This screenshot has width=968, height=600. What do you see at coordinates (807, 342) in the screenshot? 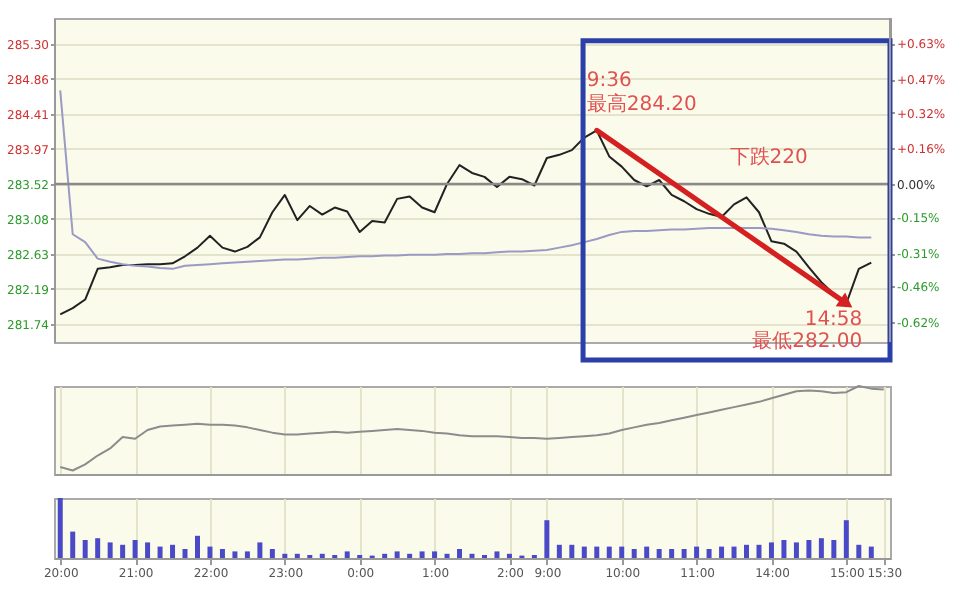
I see `annotation: 最低282.00` at bounding box center [807, 342].